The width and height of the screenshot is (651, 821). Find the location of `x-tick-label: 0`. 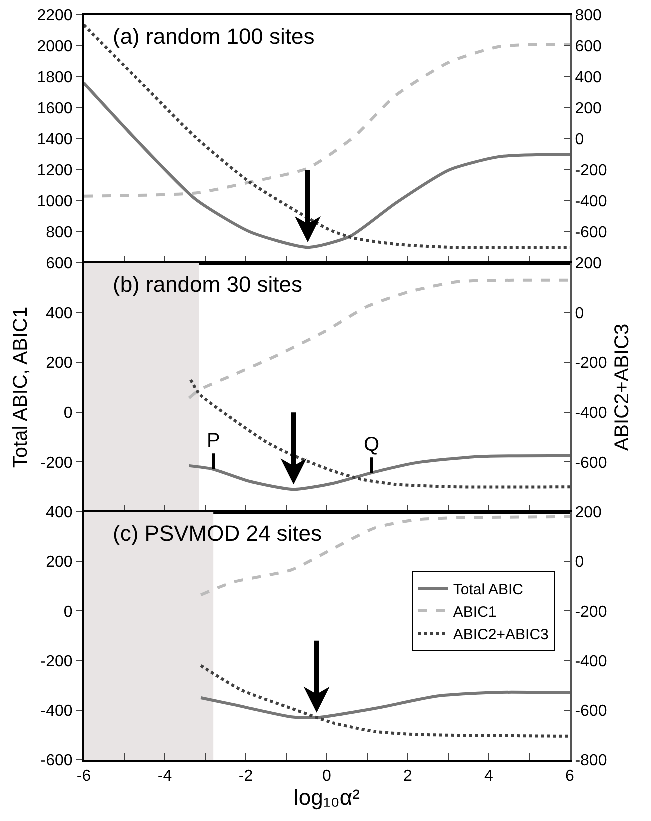

x-tick-label: 0 is located at coordinates (327, 777).